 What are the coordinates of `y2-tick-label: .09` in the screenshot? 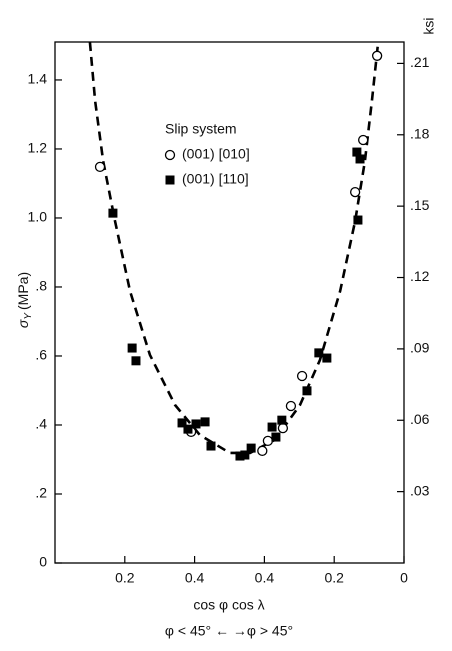 It's located at (420, 348).